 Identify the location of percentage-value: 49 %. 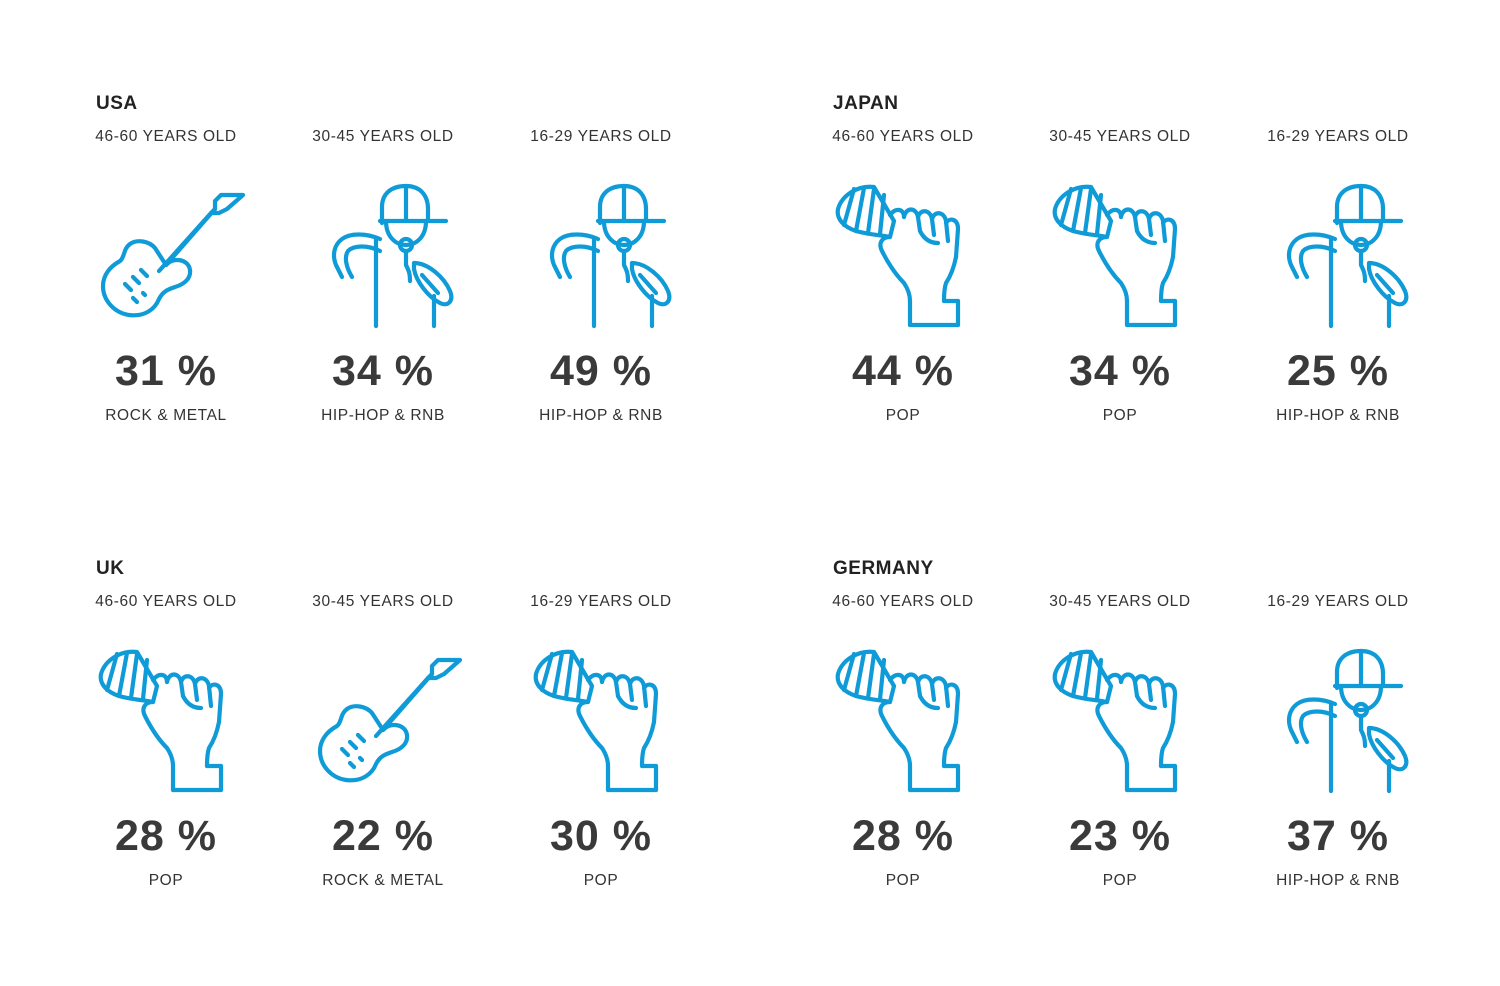
(600, 371).